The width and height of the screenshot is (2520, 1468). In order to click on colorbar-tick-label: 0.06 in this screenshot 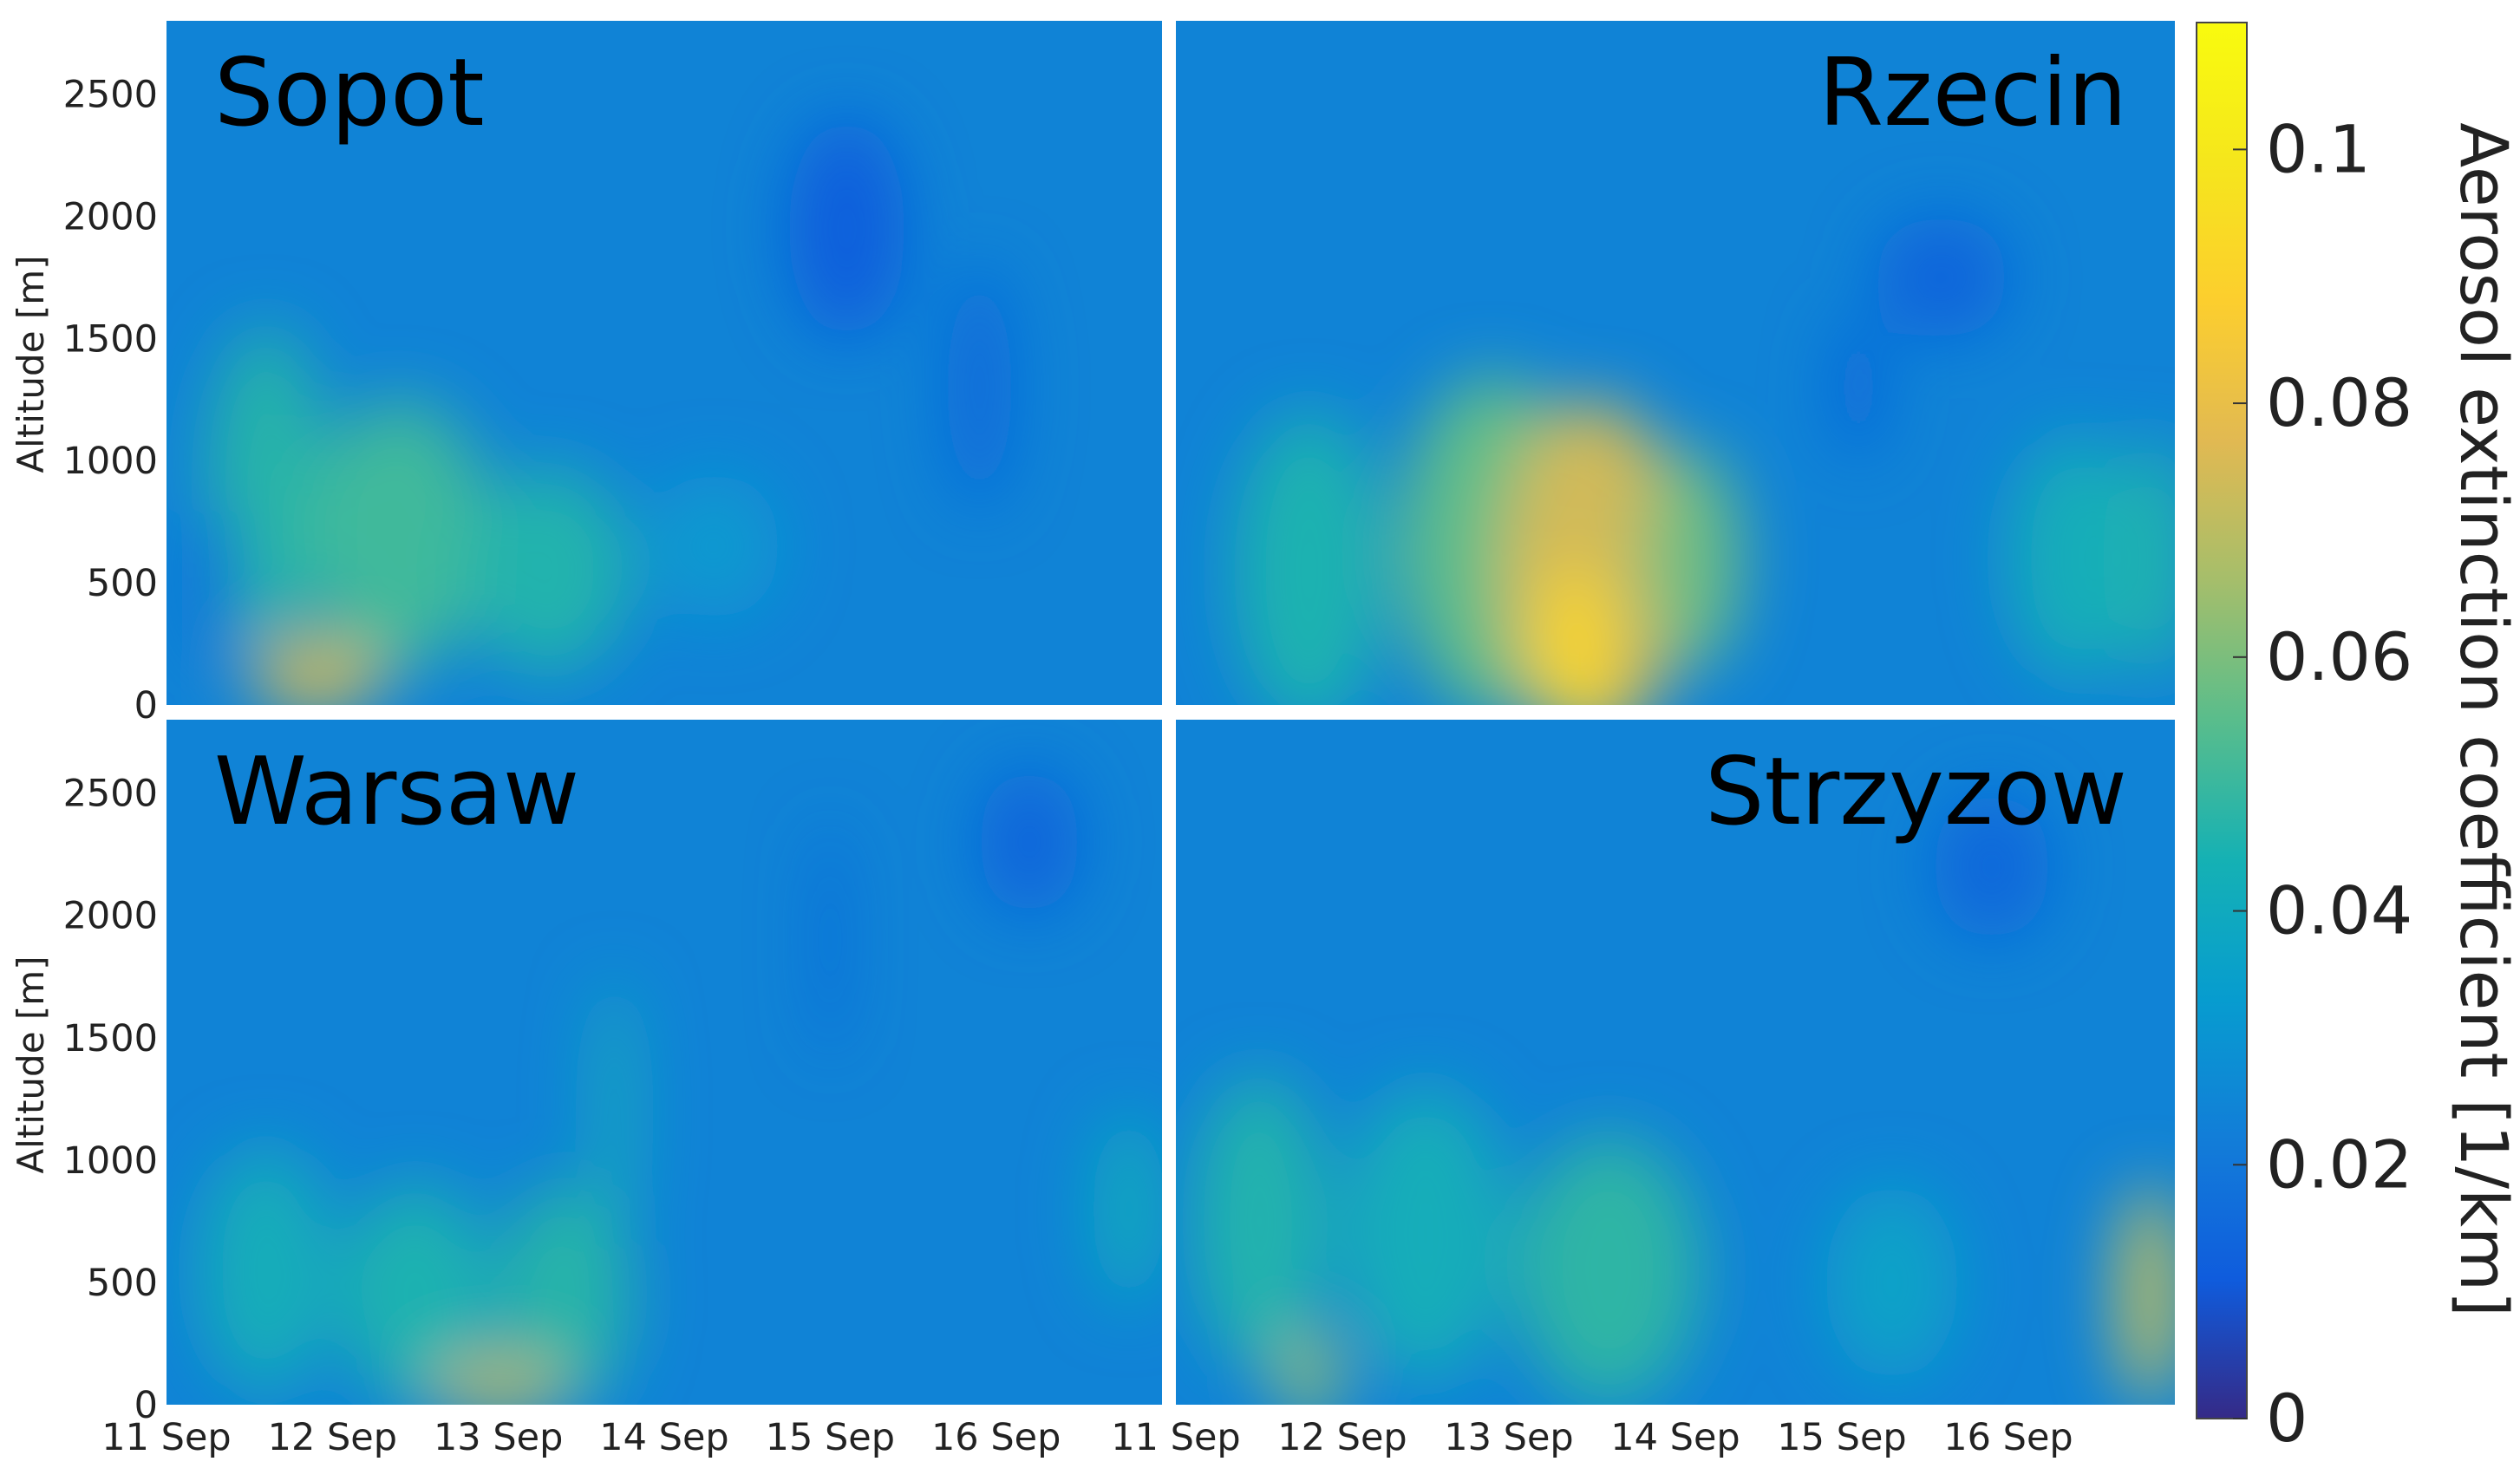, I will do `click(2339, 656)`.